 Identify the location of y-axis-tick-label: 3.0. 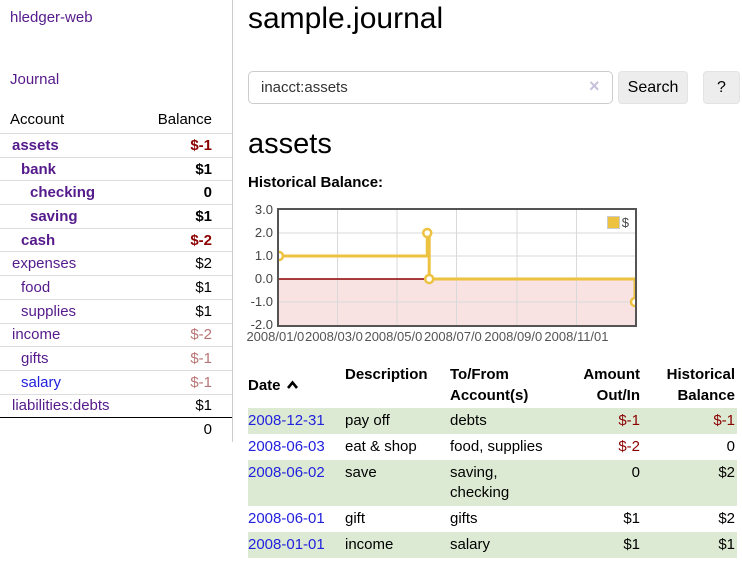
(263, 209).